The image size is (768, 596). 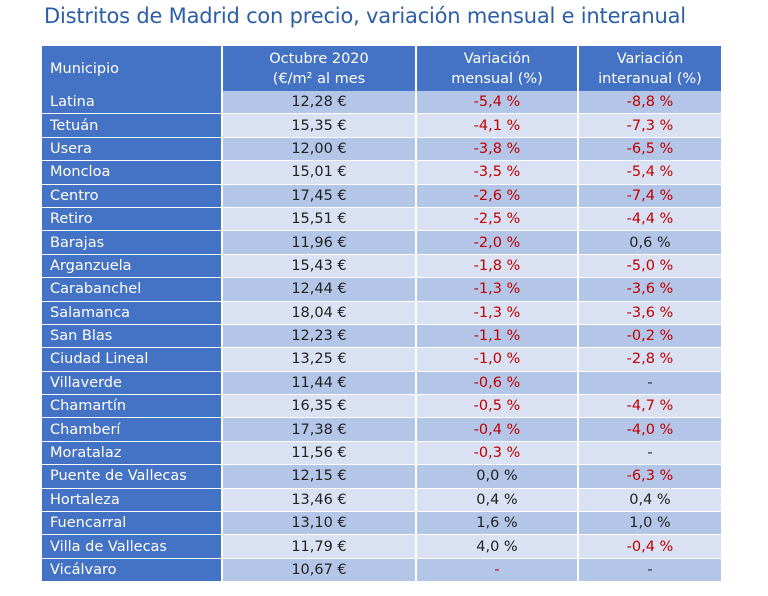 What do you see at coordinates (497, 68) in the screenshot?
I see `header-mensual: Variación mensual (%)` at bounding box center [497, 68].